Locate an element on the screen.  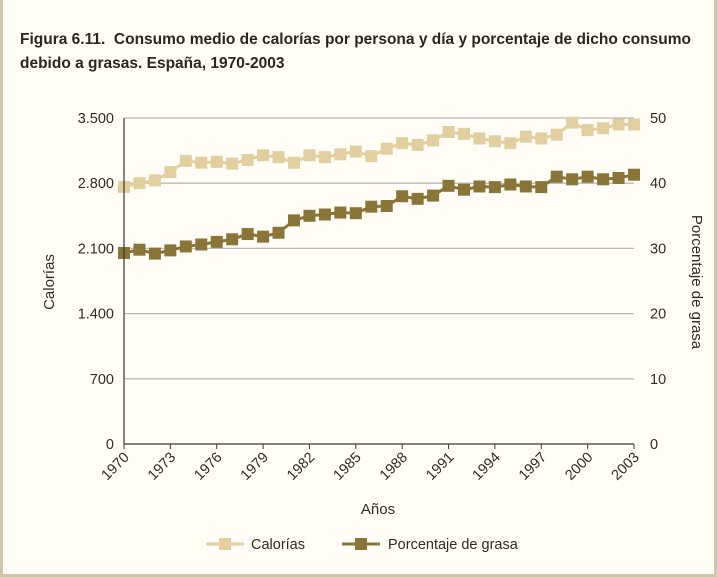
legend-item-grasa: Porcentaje de grasa is located at coordinates (430, 545).